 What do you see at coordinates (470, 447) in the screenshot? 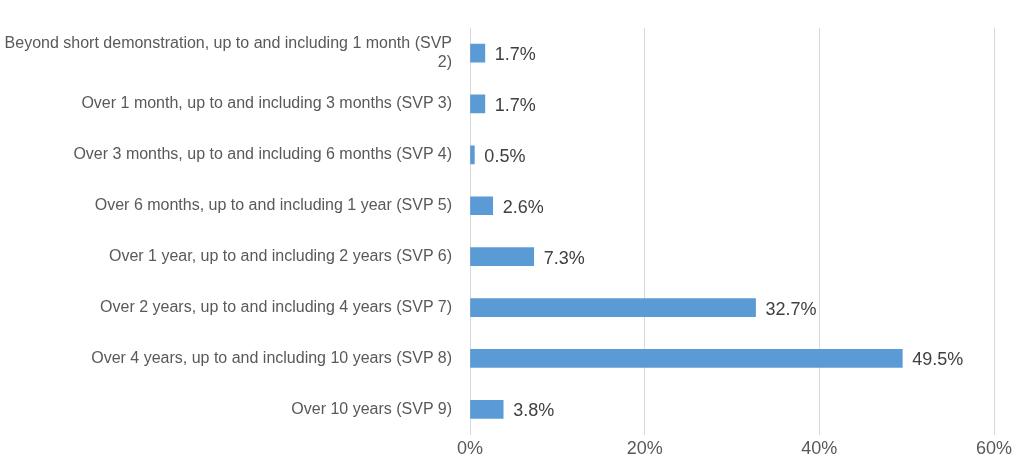
I see `x-tick-label: 0%` at bounding box center [470, 447].